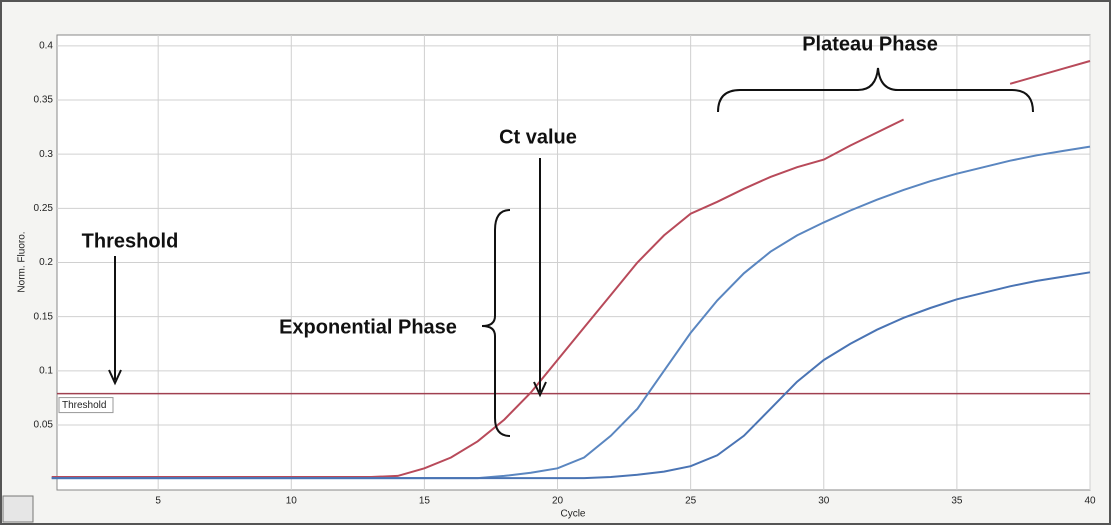 This screenshot has height=525, width=1111. What do you see at coordinates (957, 501) in the screenshot?
I see `x-tick-label: 35` at bounding box center [957, 501].